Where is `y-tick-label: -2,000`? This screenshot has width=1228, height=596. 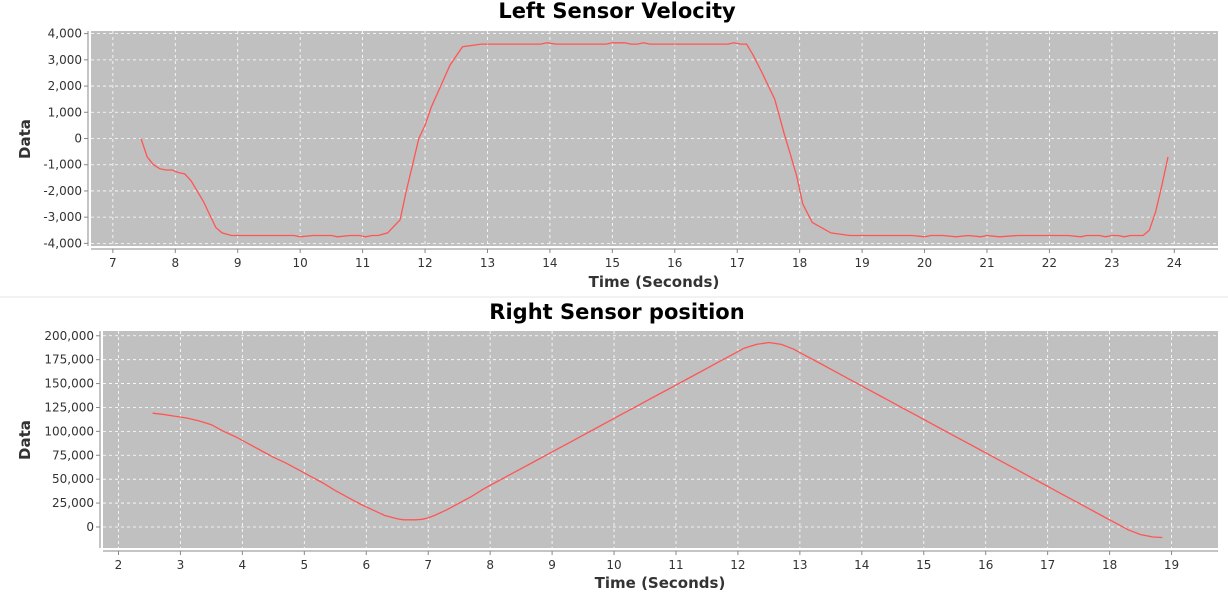 y-tick-label: -2,000 is located at coordinates (62, 191).